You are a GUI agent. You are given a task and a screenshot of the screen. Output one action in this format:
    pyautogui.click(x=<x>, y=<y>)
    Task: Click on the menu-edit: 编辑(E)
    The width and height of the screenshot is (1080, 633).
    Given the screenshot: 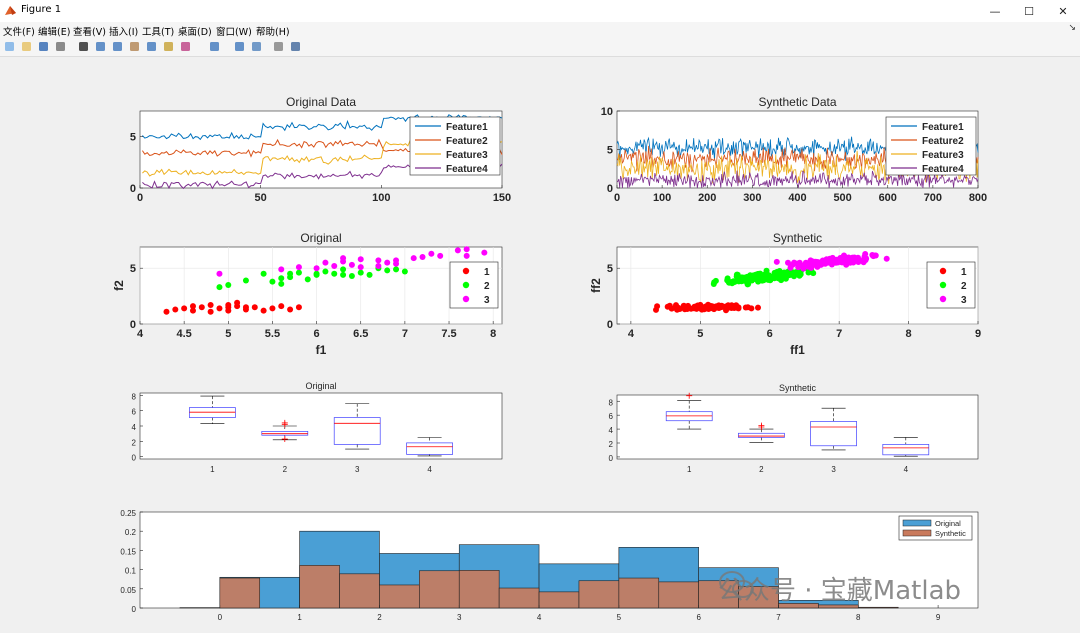 What is the action you would take?
    pyautogui.click(x=54, y=32)
    